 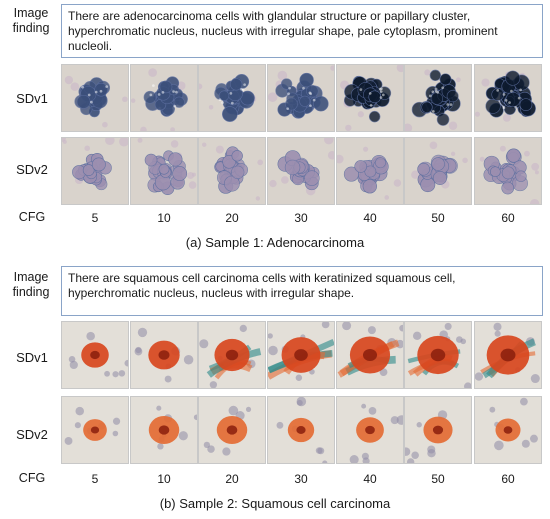 What do you see at coordinates (275, 242) in the screenshot?
I see `caption-a: (a) Sample 1: Adenocarcinoma` at bounding box center [275, 242].